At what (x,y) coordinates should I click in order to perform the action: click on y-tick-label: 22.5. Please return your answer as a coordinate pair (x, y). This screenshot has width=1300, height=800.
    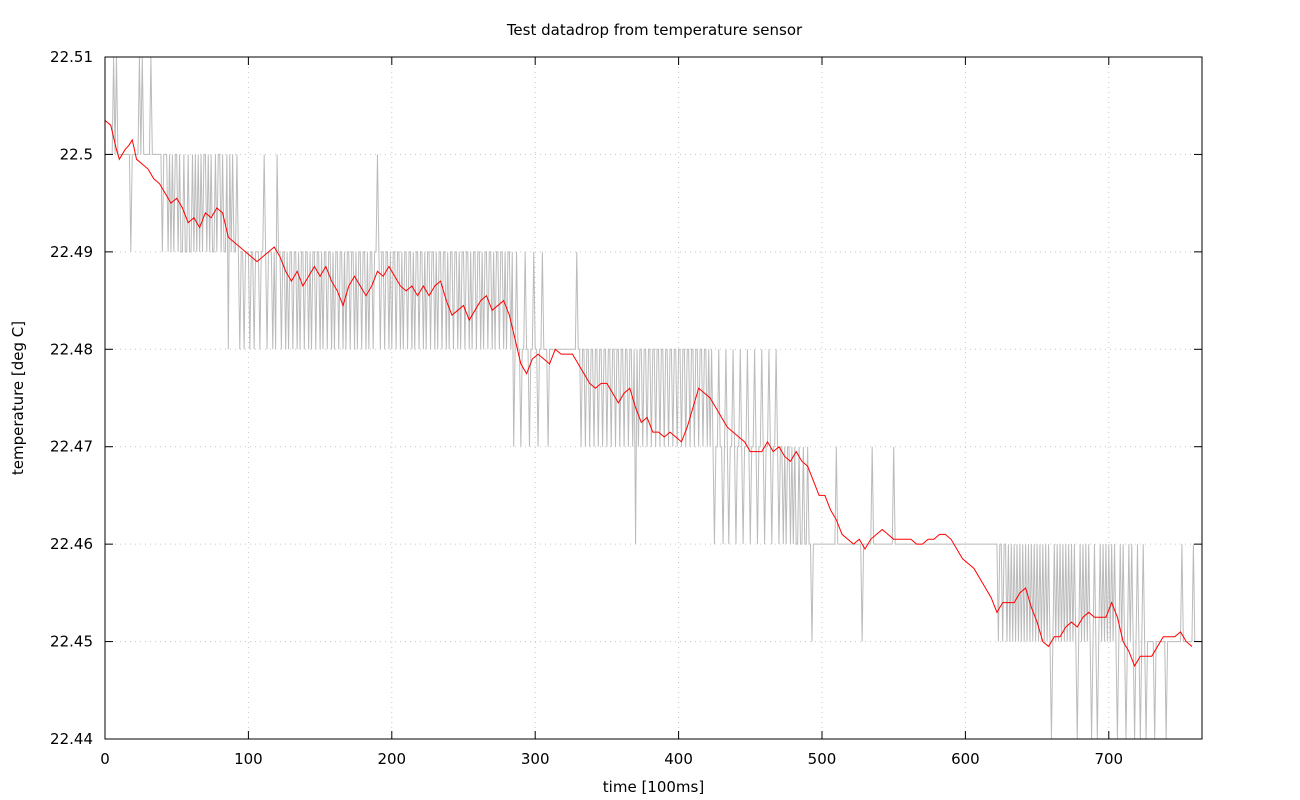
    Looking at the image, I should click on (76, 154).